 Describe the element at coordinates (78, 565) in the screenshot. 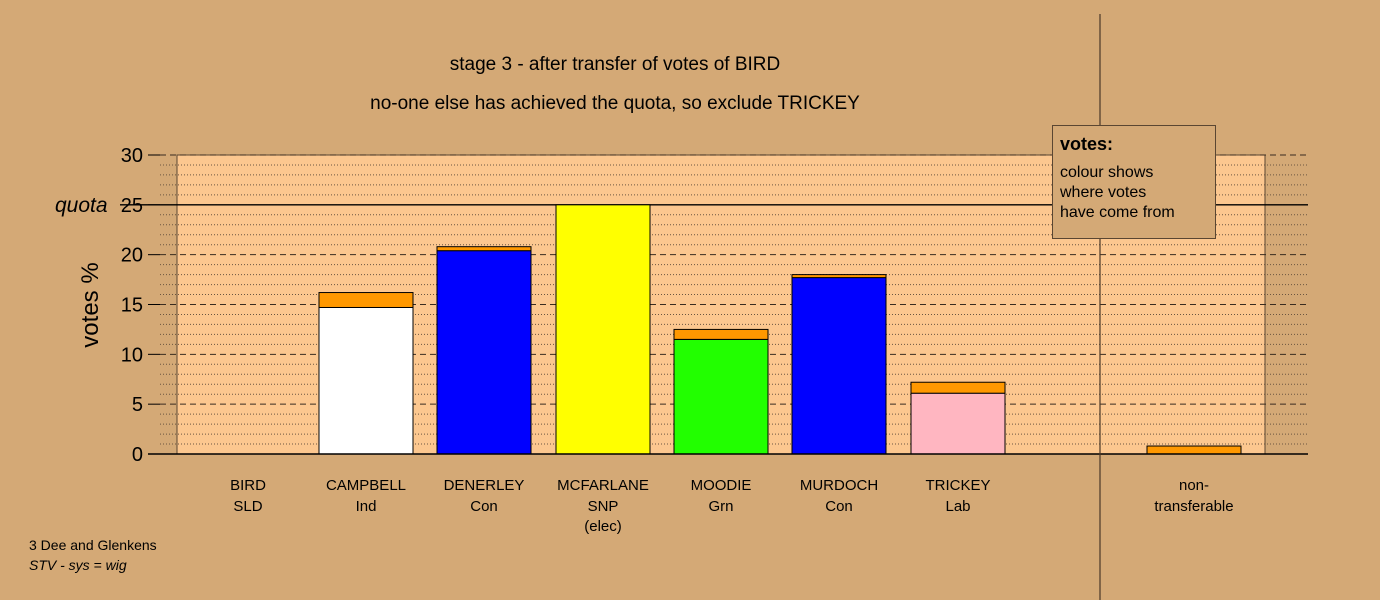

I see `footer-system: STV - sys = wig` at that location.